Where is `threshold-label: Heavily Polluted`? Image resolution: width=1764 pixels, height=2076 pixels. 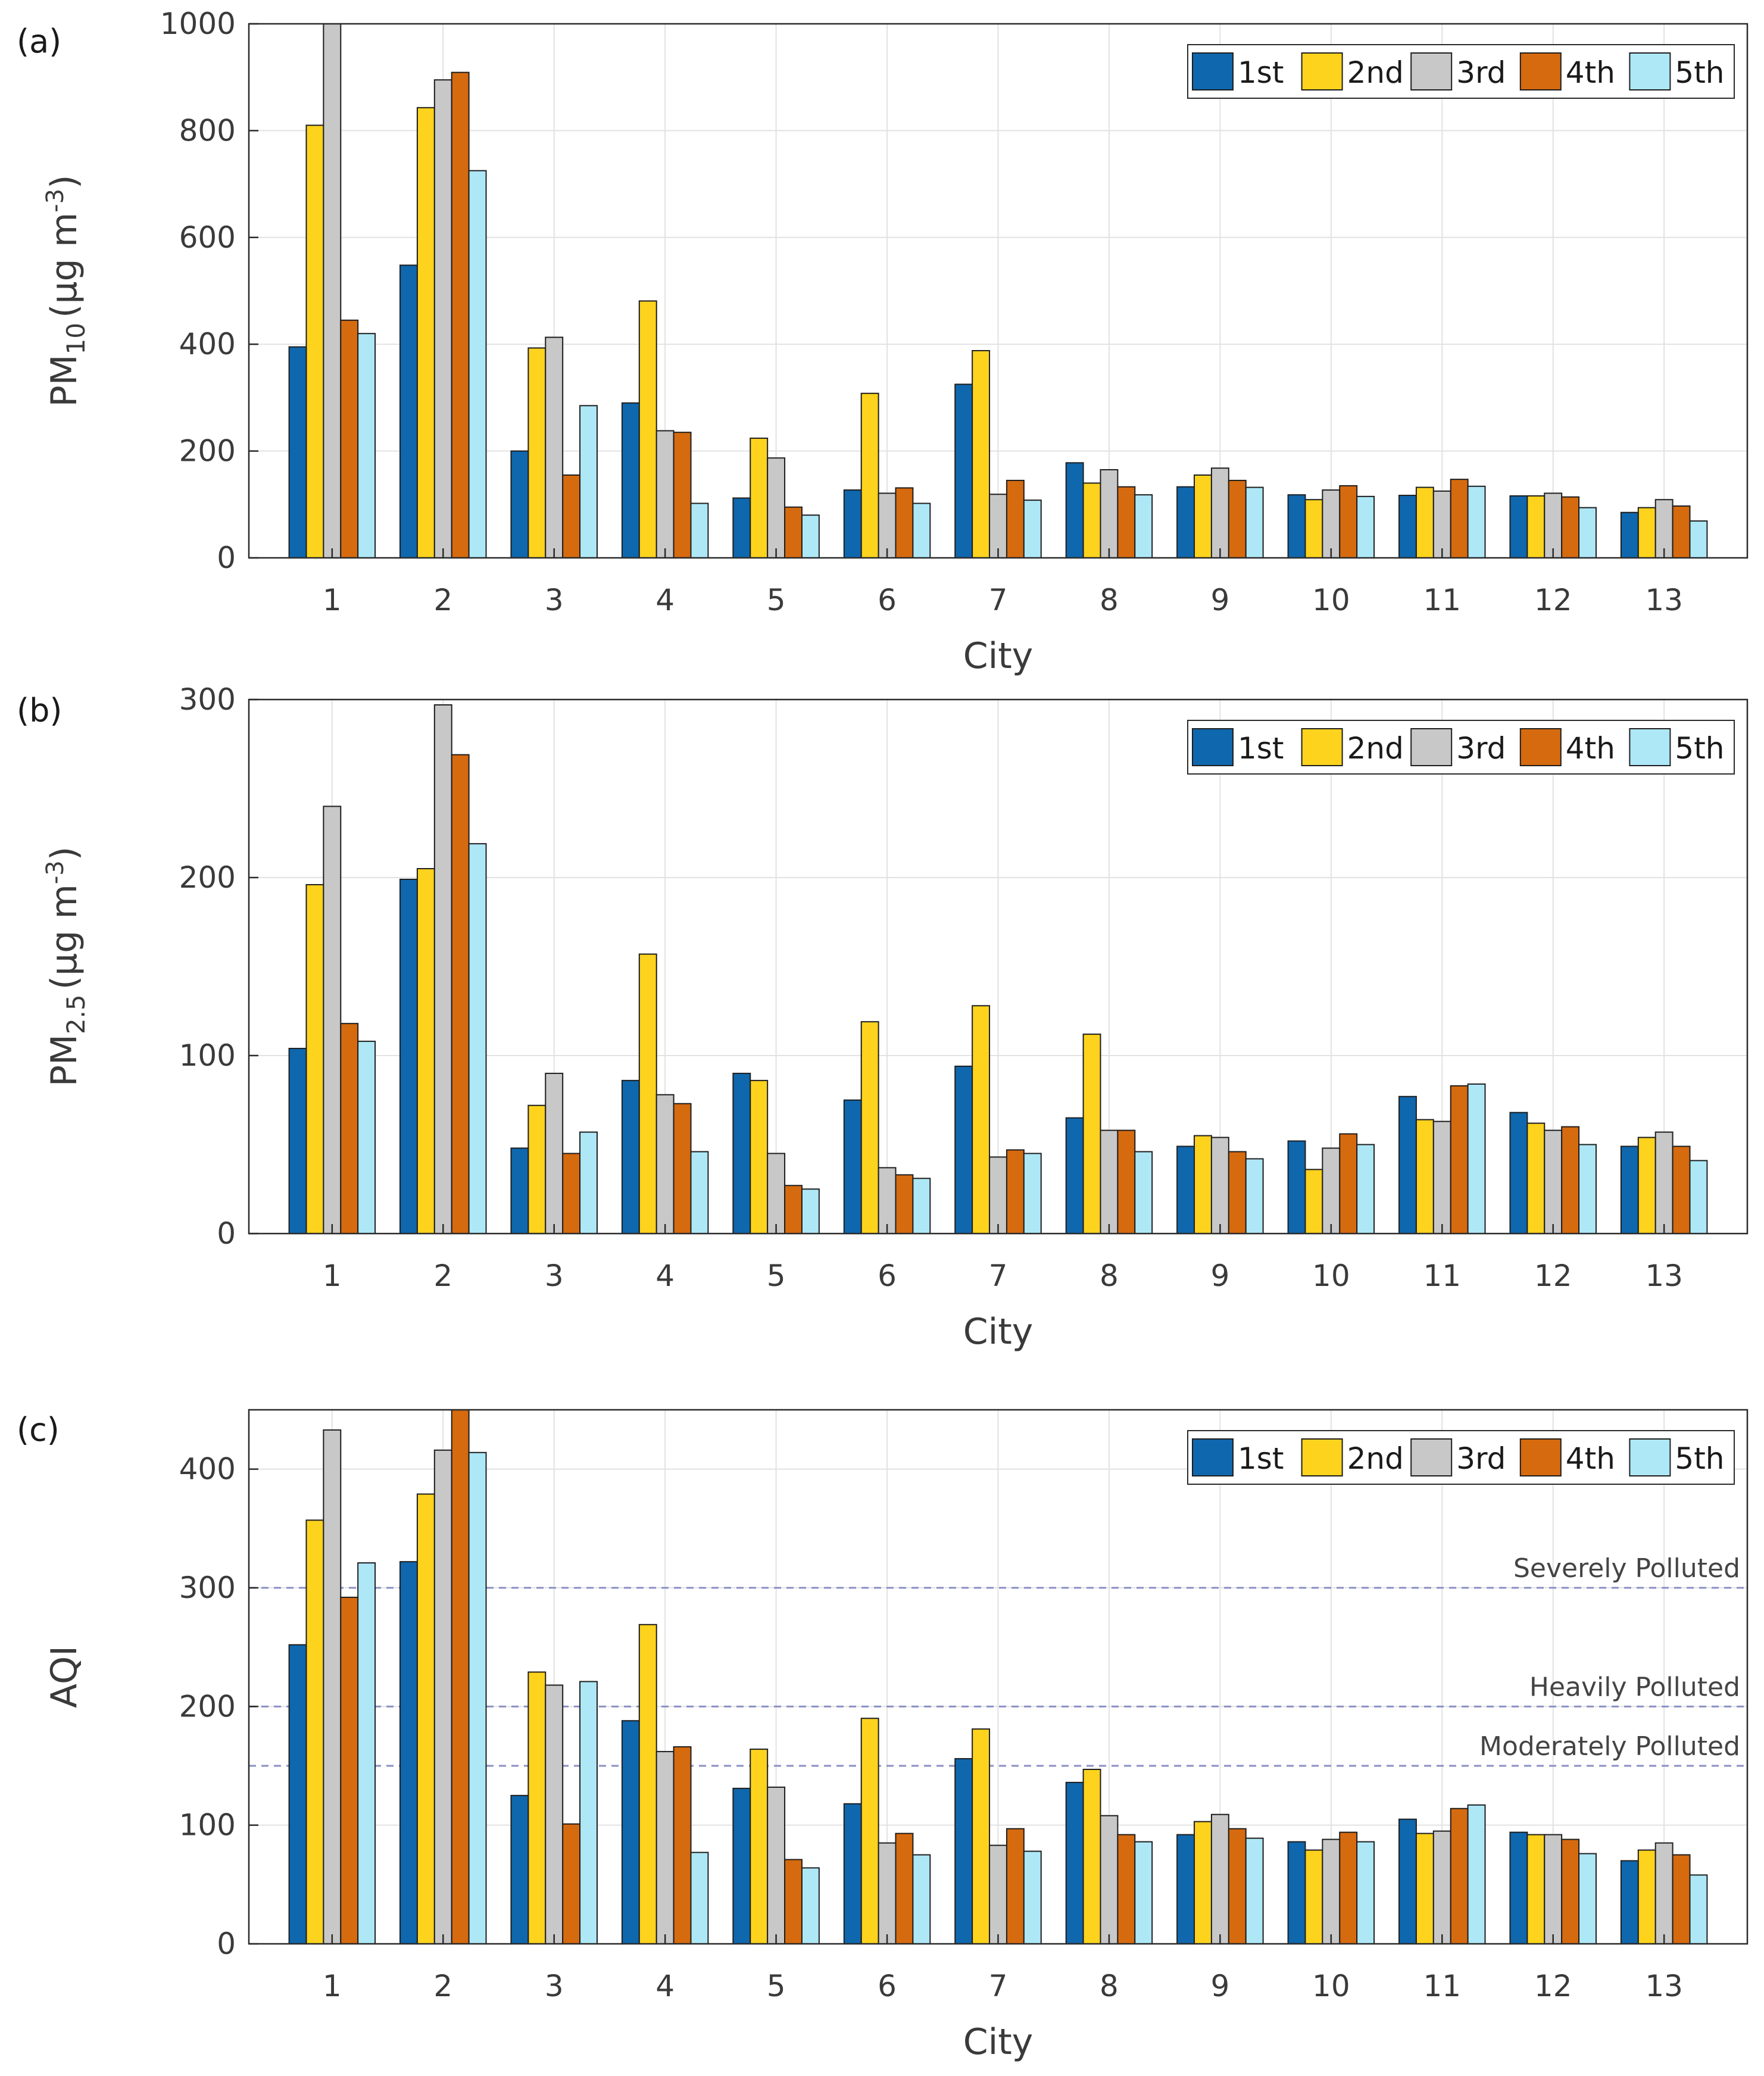 threshold-label: Heavily Polluted is located at coordinates (1634, 1687).